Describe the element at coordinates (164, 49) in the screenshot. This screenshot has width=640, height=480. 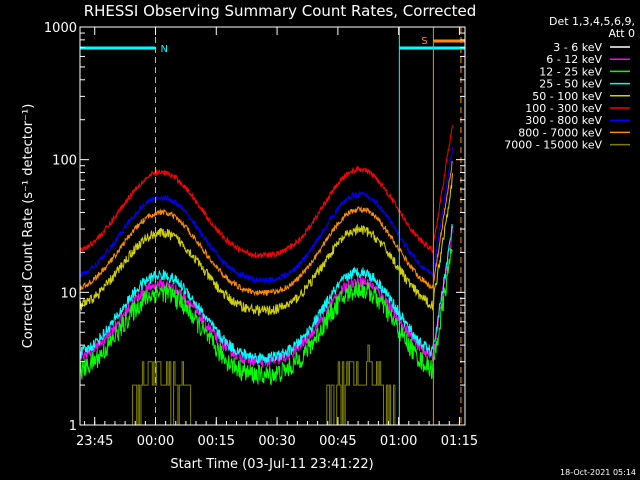
I see `night-annotation: N` at that location.